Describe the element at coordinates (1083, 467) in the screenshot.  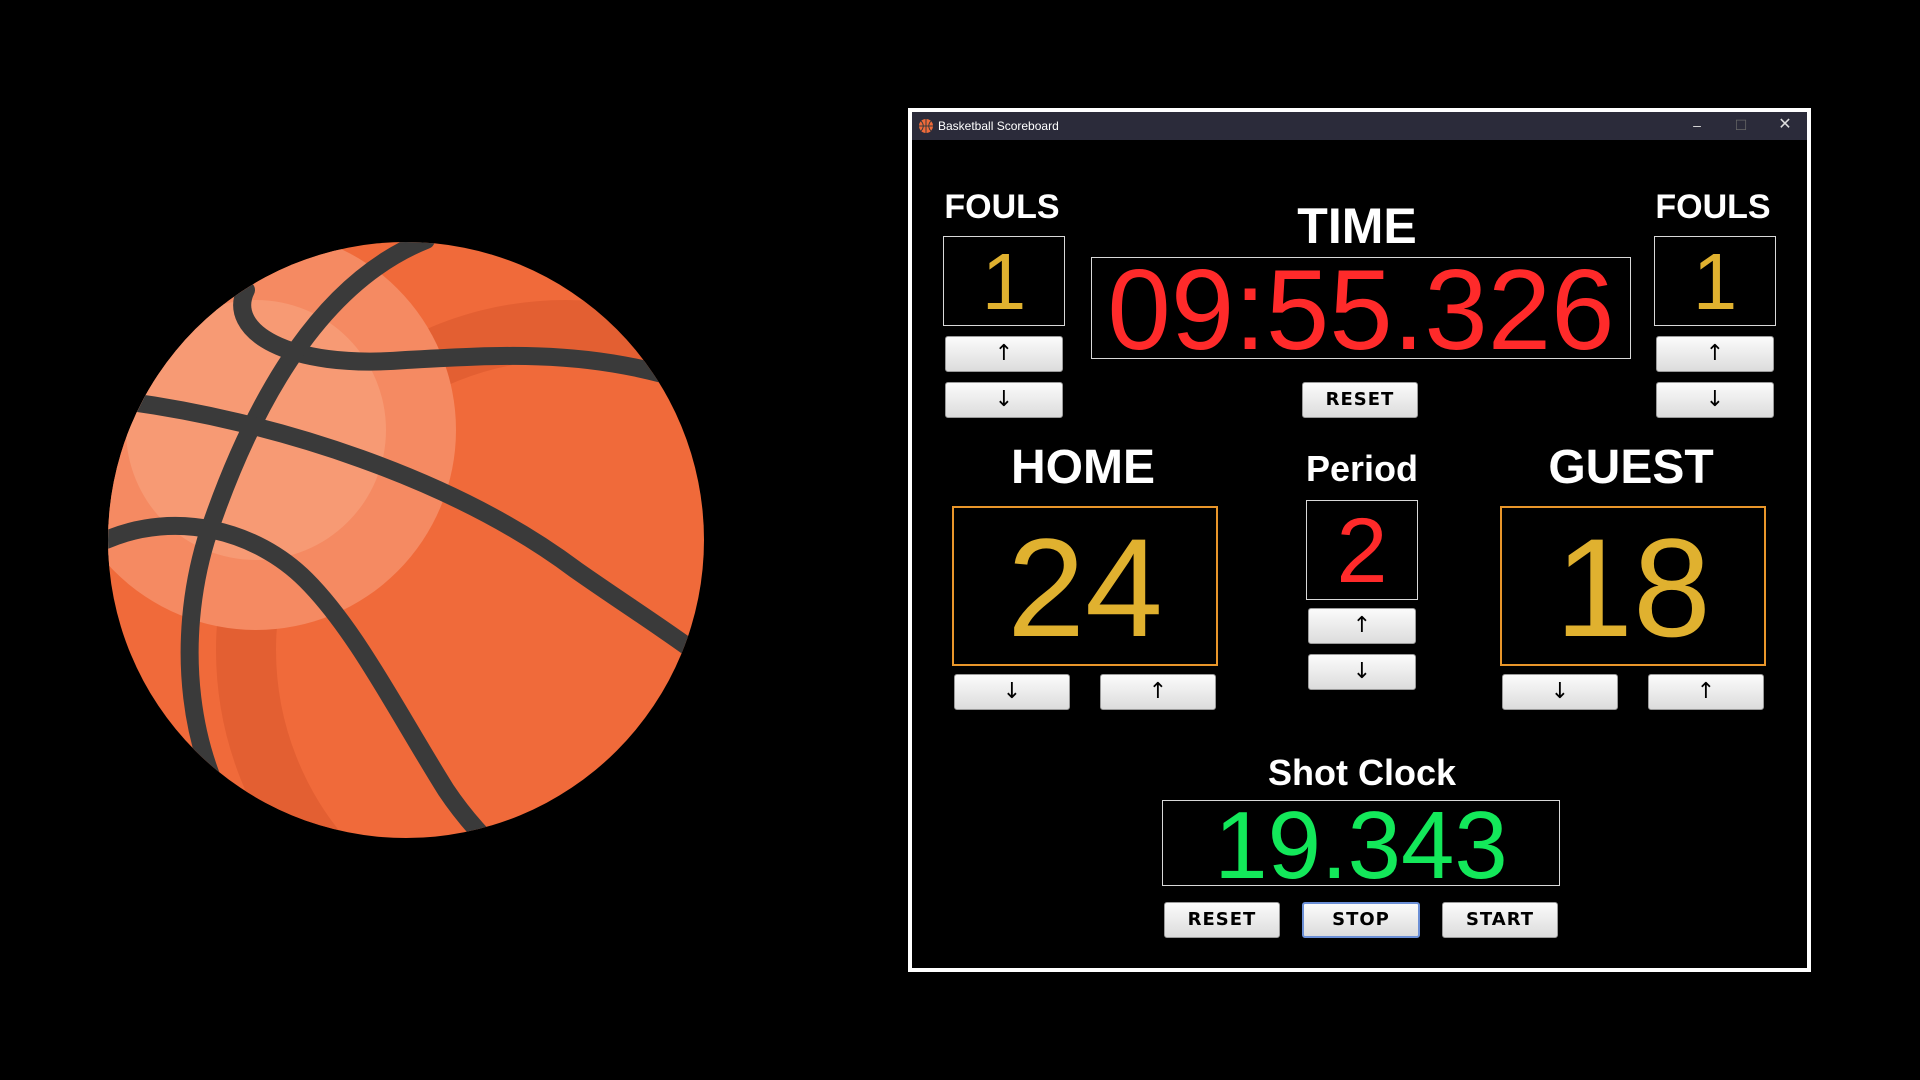
I see `home-label: HOME` at that location.